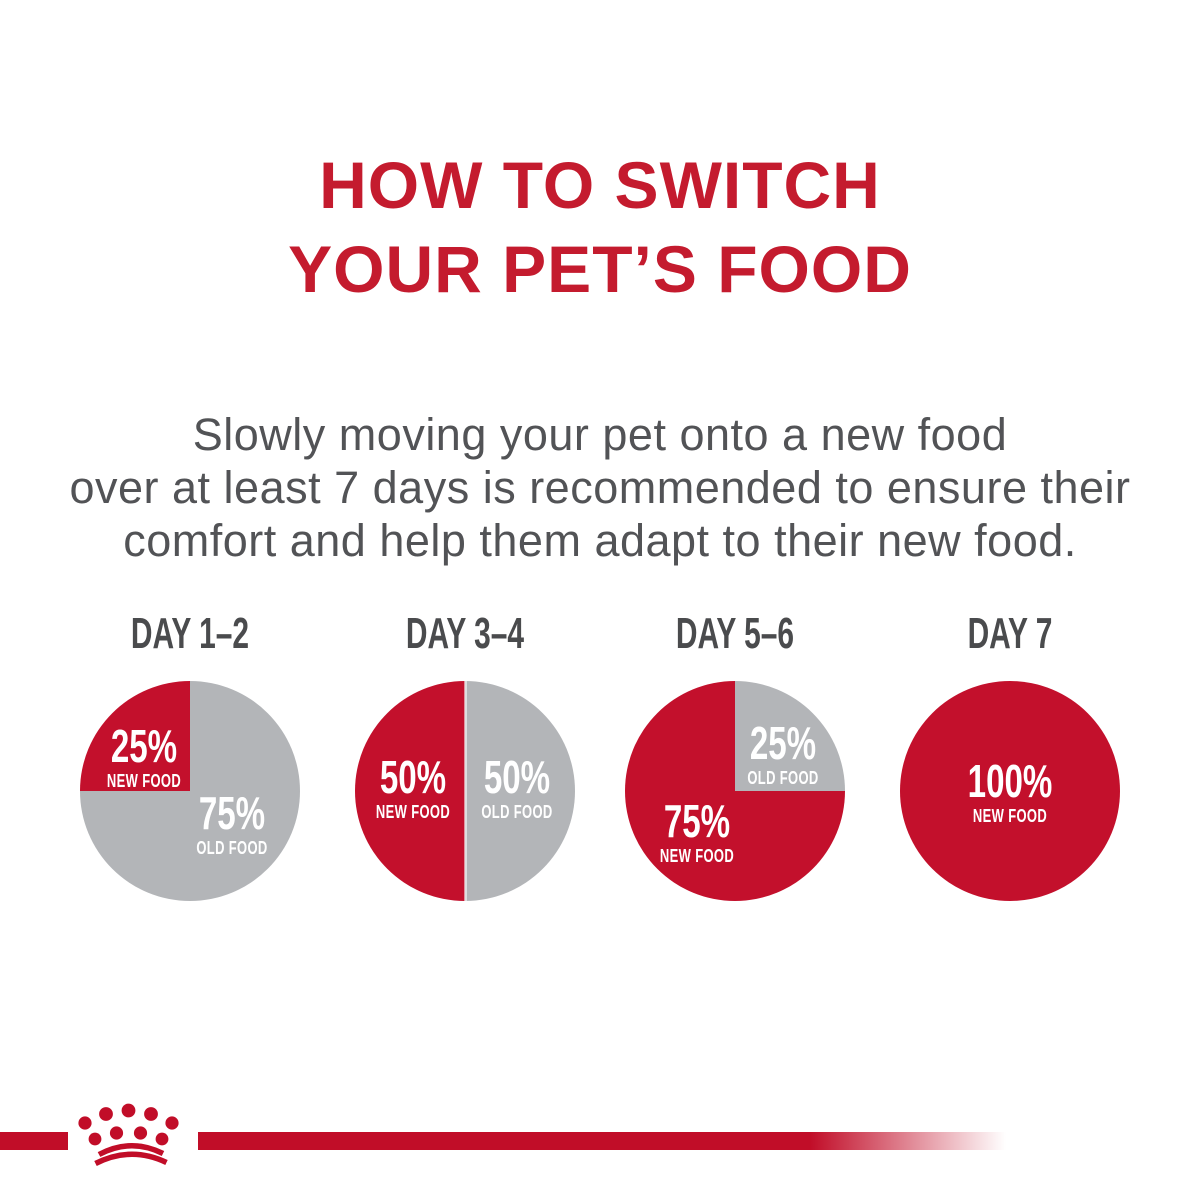 The image size is (1200, 1200). What do you see at coordinates (600, 227) in the screenshot?
I see `page-title: HOW TO SWITCH YOUR PET’S FOOD` at bounding box center [600, 227].